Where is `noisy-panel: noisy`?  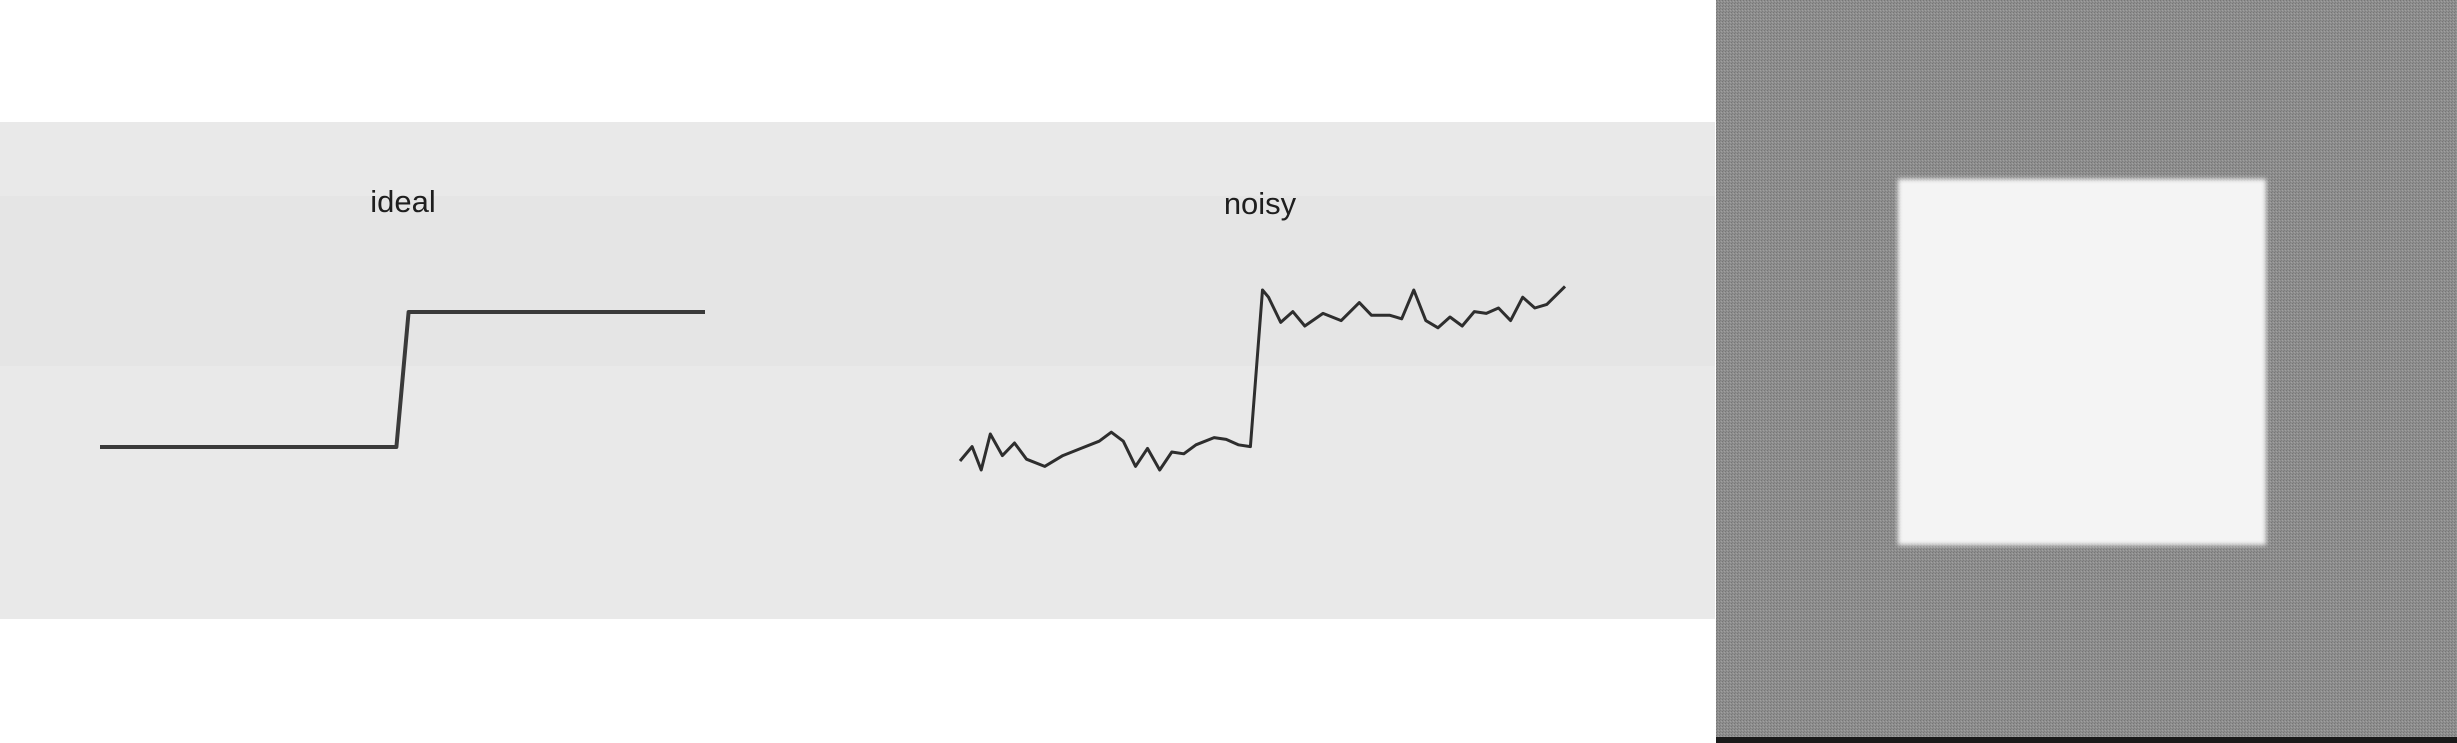 noisy-panel: noisy is located at coordinates (1262, 329).